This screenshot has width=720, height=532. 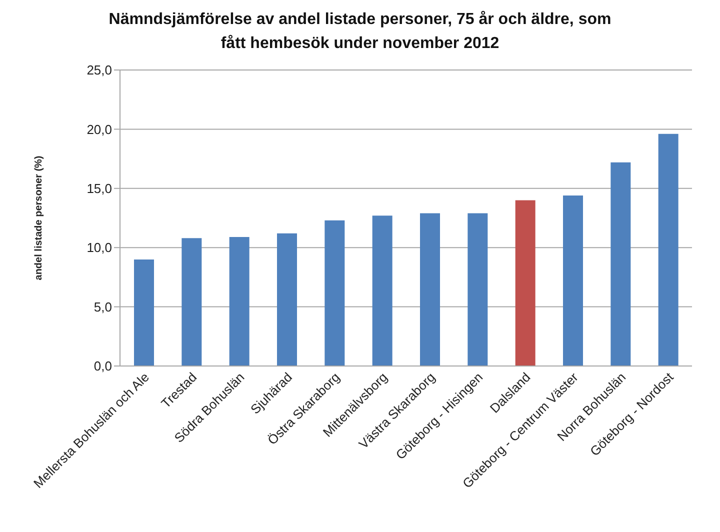 I want to click on y-axis-title: andel listade personer (%), so click(x=39, y=218).